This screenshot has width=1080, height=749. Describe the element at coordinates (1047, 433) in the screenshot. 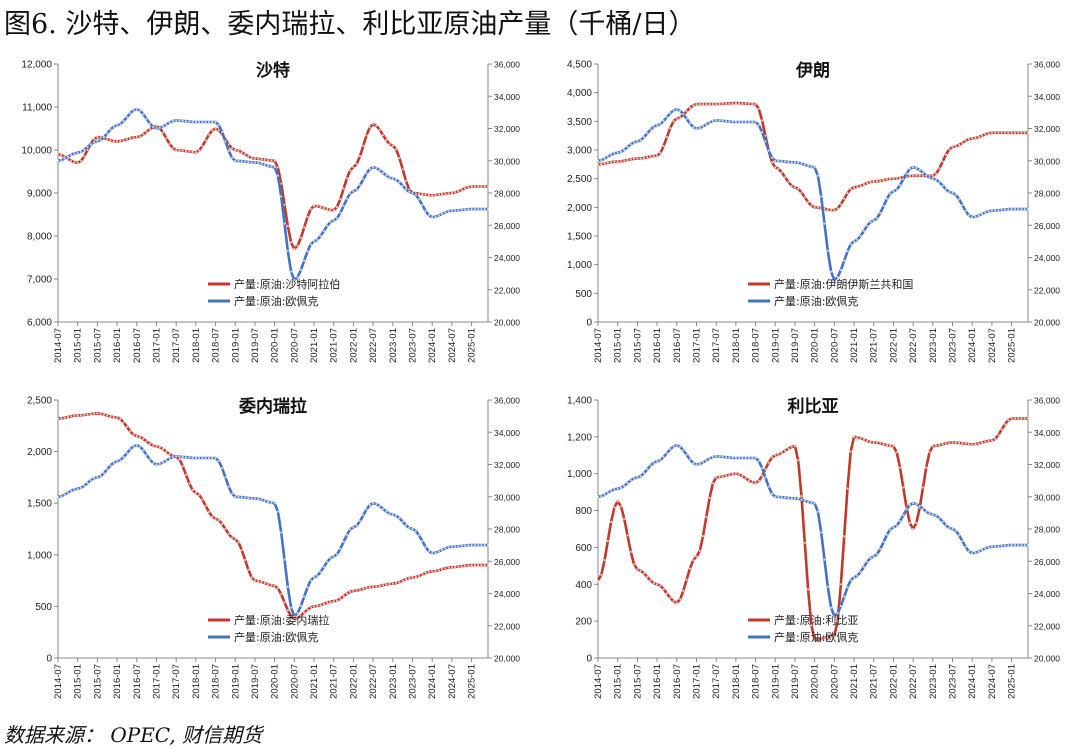

I see `right-tick-label: 34,000` at that location.